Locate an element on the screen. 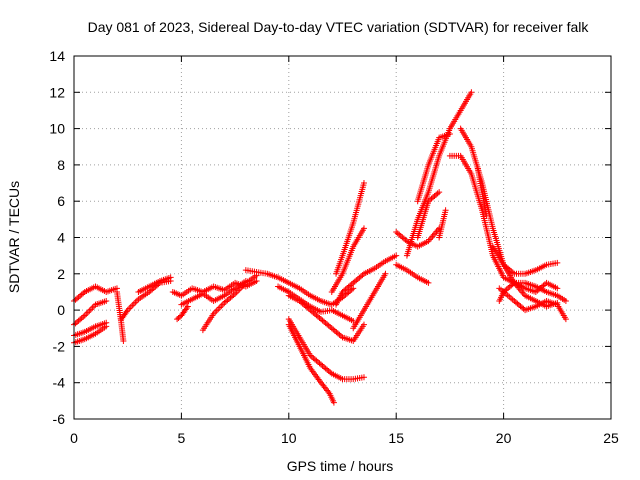  series-track-k is located at coordinates (299, 287).